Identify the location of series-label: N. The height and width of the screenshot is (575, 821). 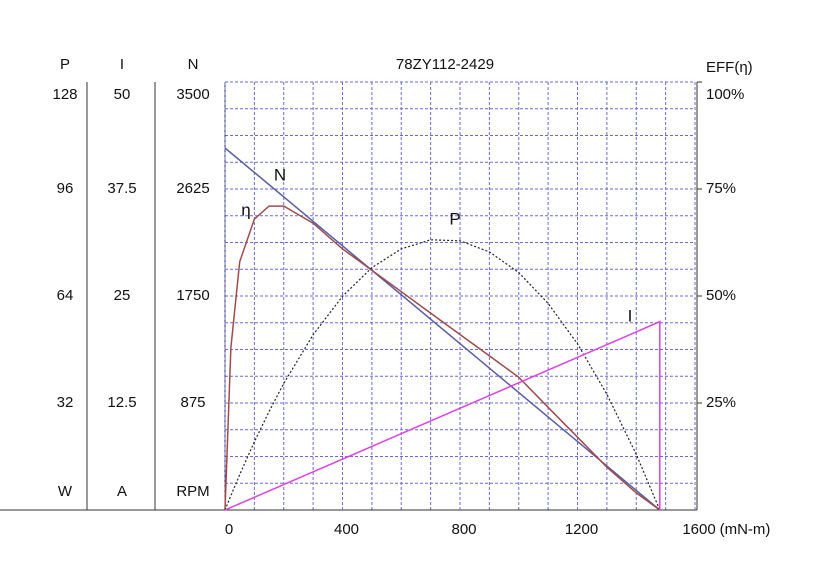
(280, 174).